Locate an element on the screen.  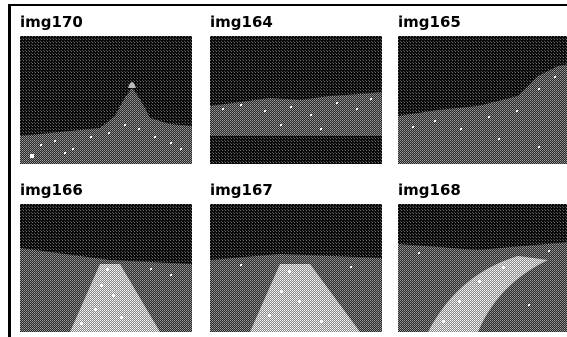
thumbnail-tile: img168 is located at coordinates (482, 257).